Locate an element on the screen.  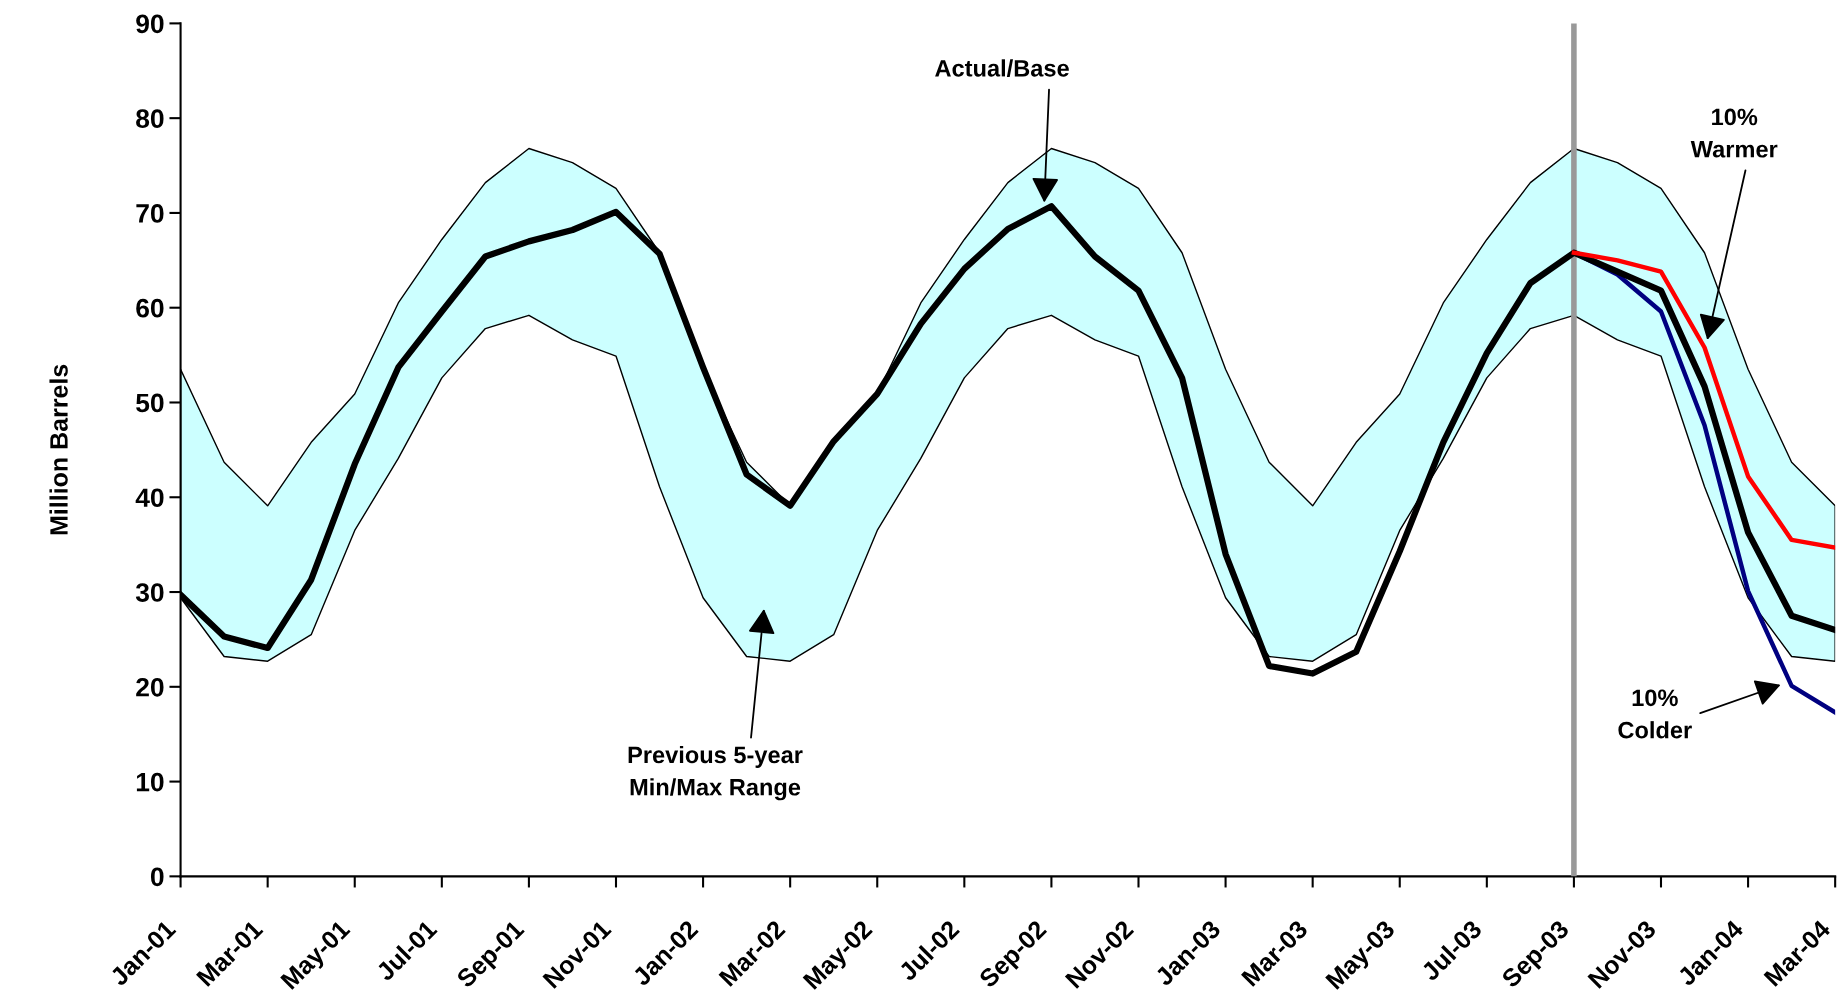
y-tick-label: 90 is located at coordinates (150, 24).